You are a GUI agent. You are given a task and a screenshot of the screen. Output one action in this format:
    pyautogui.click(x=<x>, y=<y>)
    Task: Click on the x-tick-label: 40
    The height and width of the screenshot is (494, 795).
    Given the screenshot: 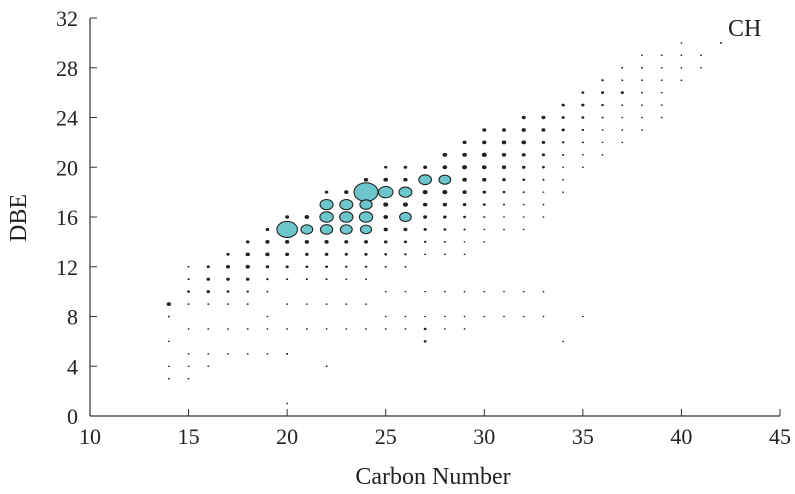 What is the action you would take?
    pyautogui.click(x=681, y=436)
    